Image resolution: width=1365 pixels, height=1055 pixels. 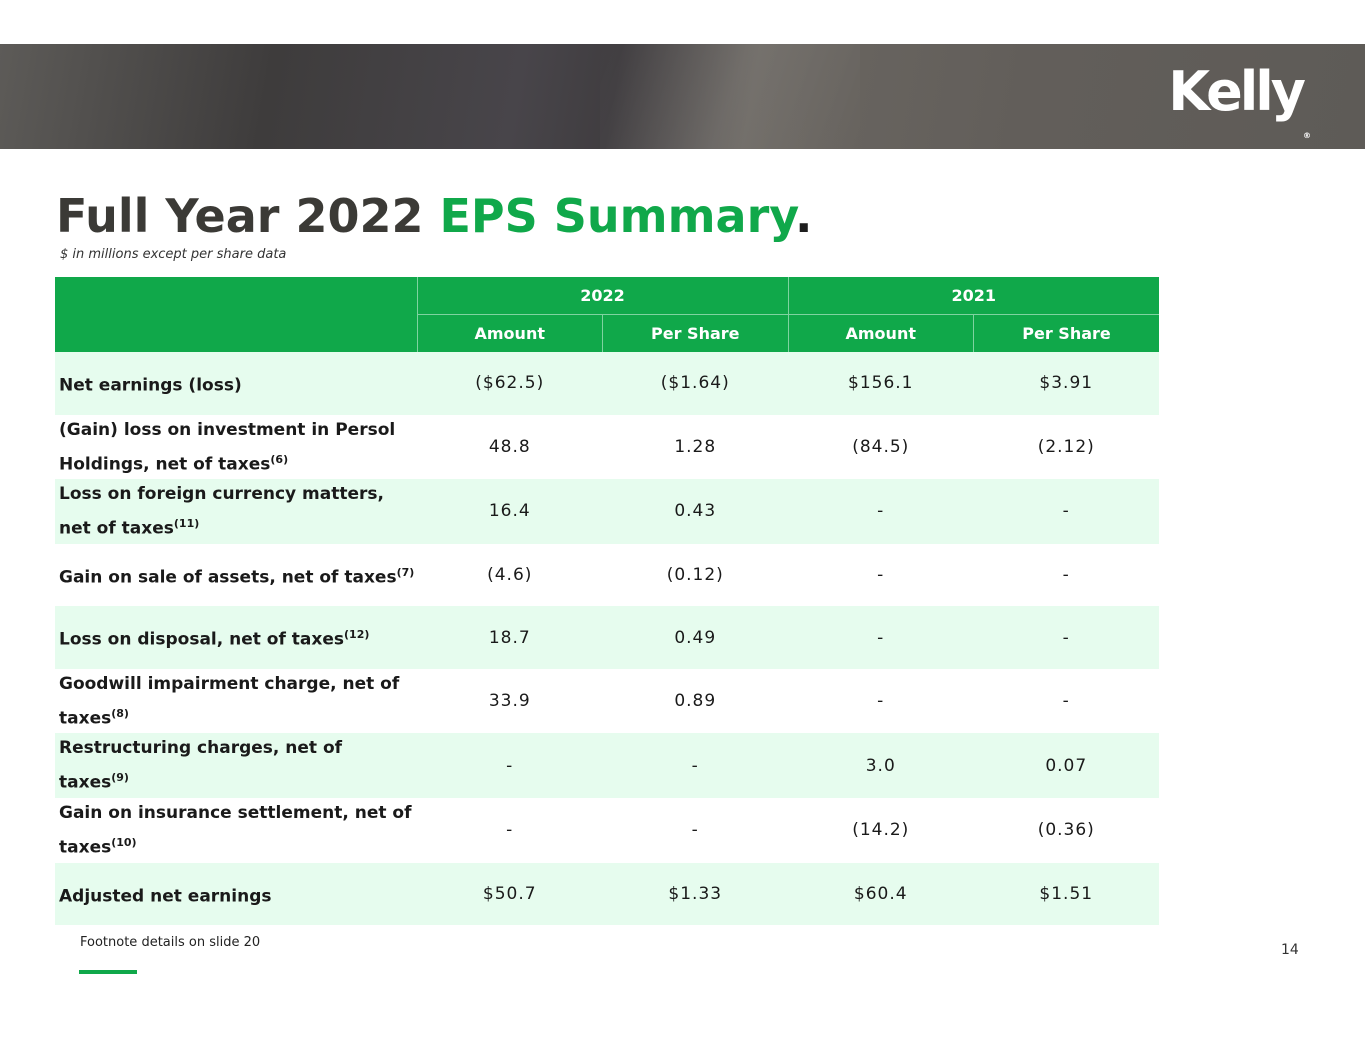 I want to click on value-cell: ($62.5), so click(x=510, y=383).